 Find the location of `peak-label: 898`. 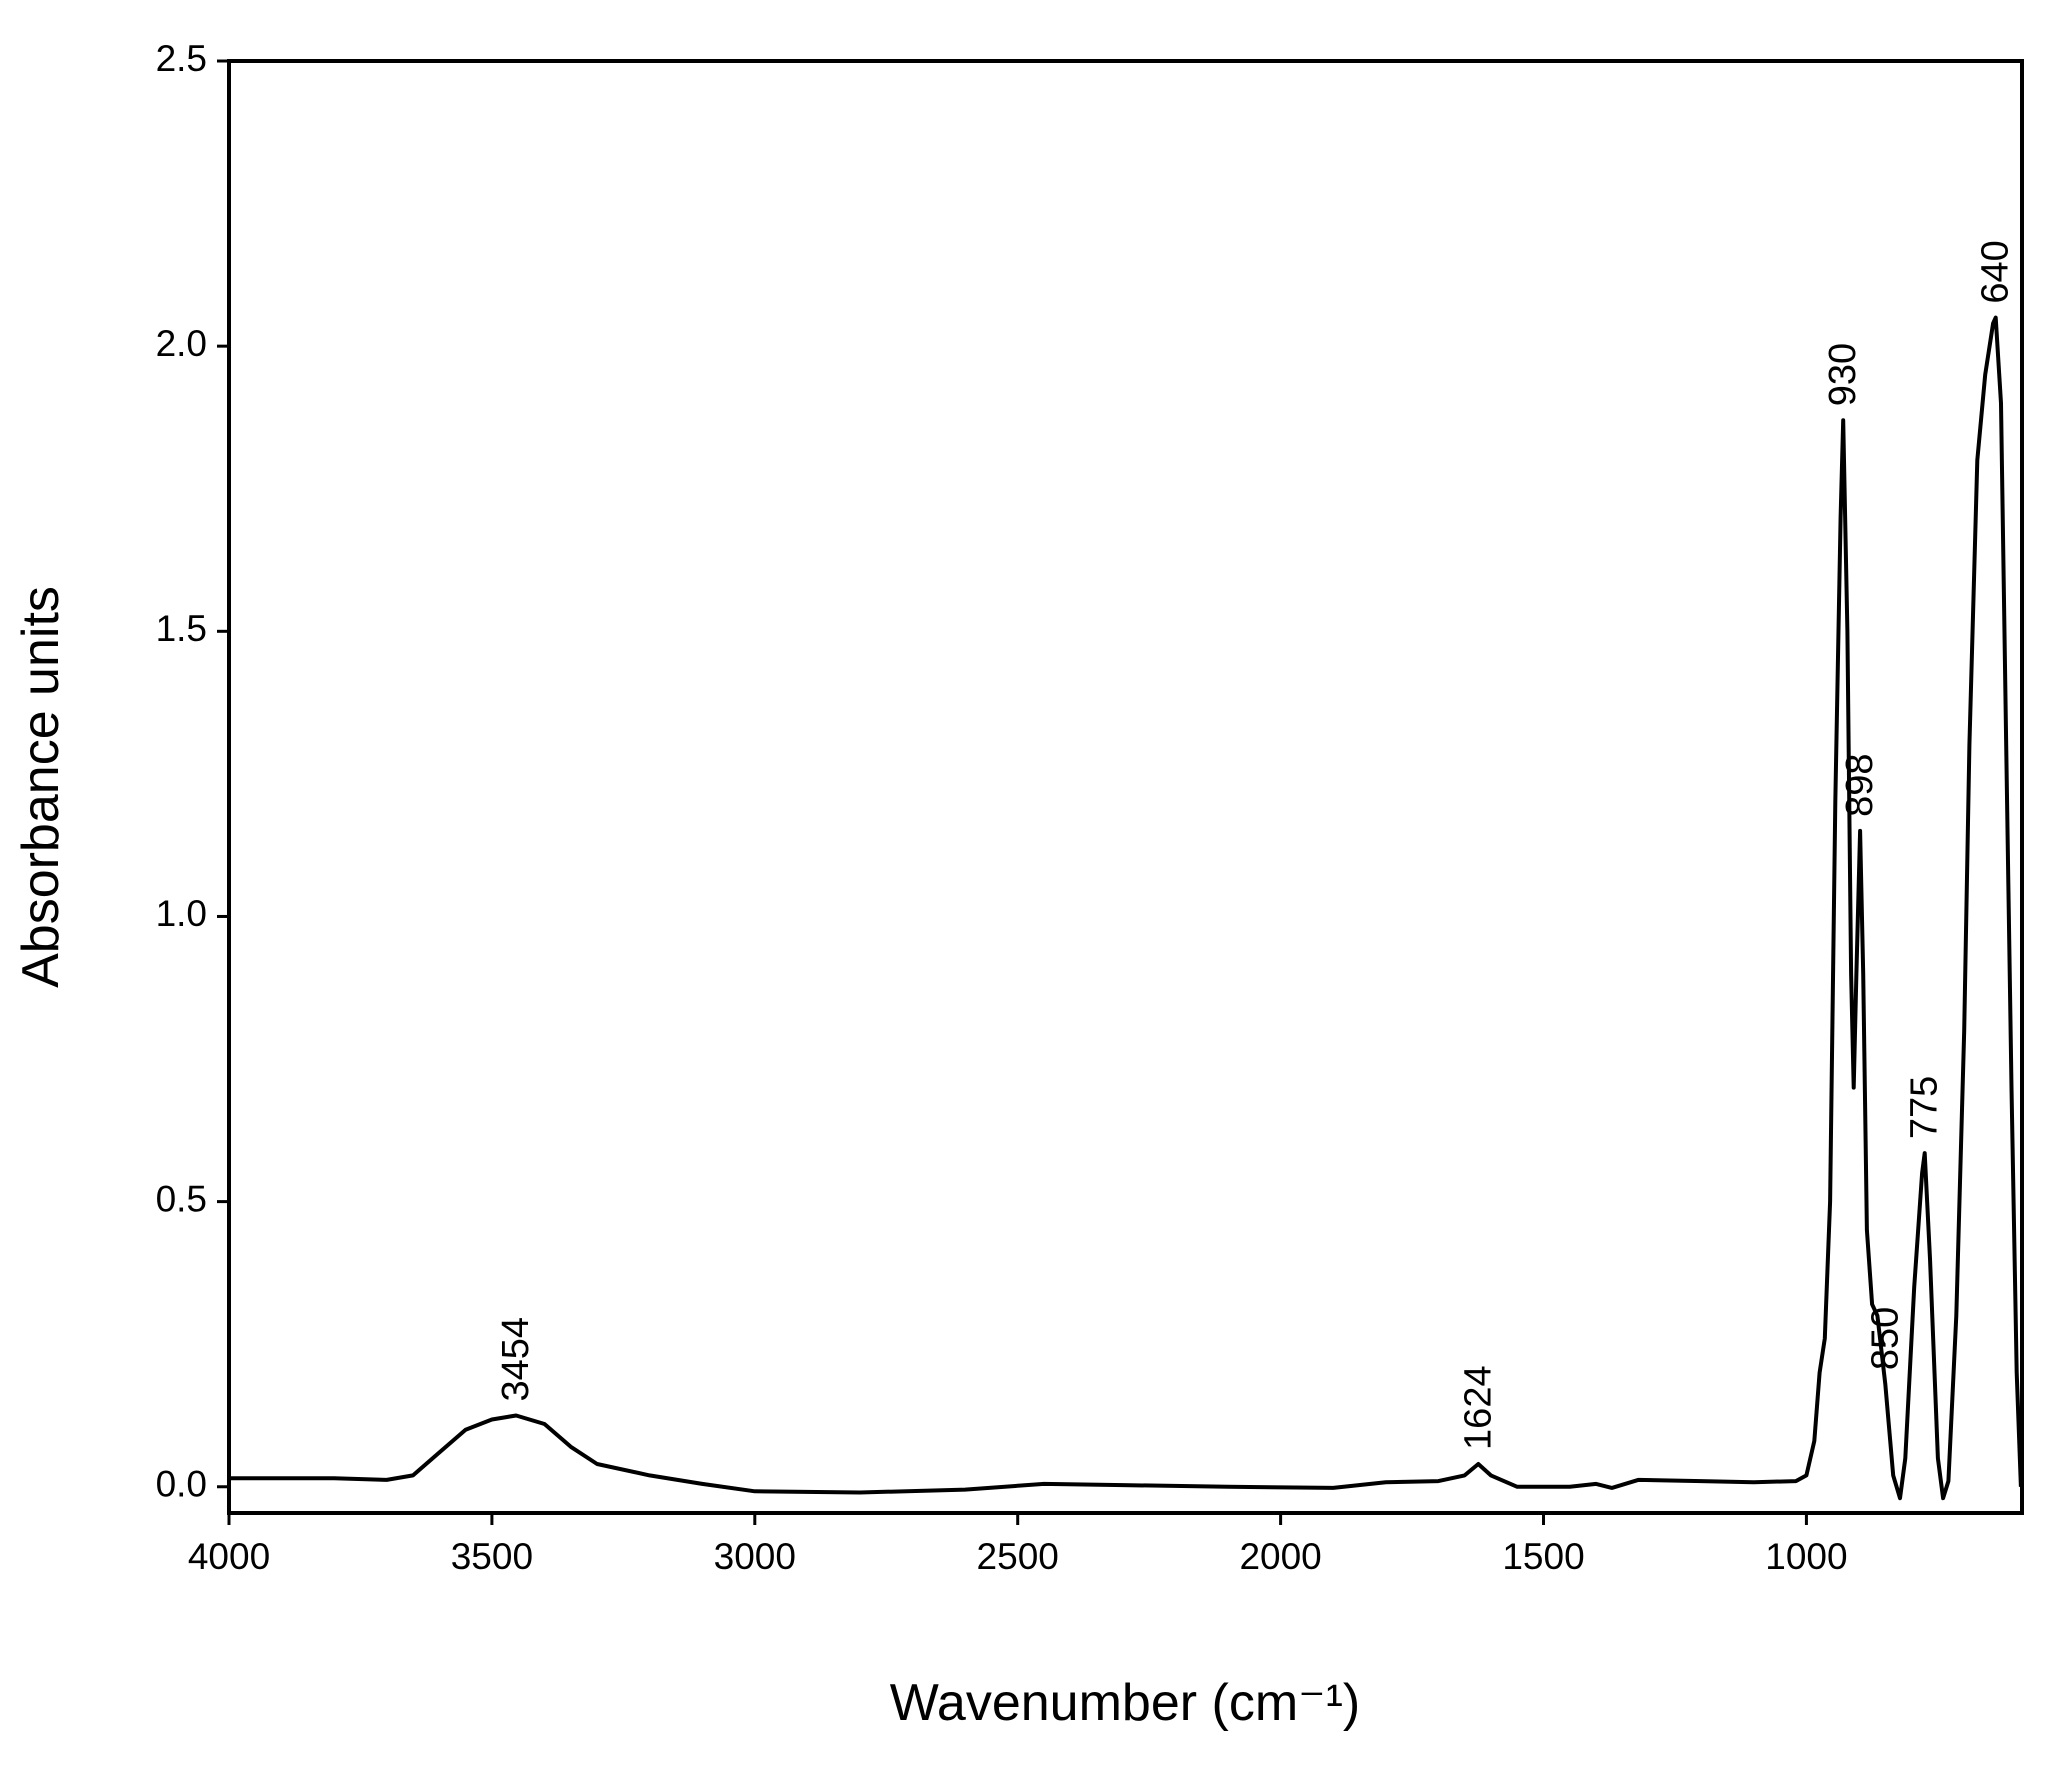

peak-label: 898 is located at coordinates (1860, 785).